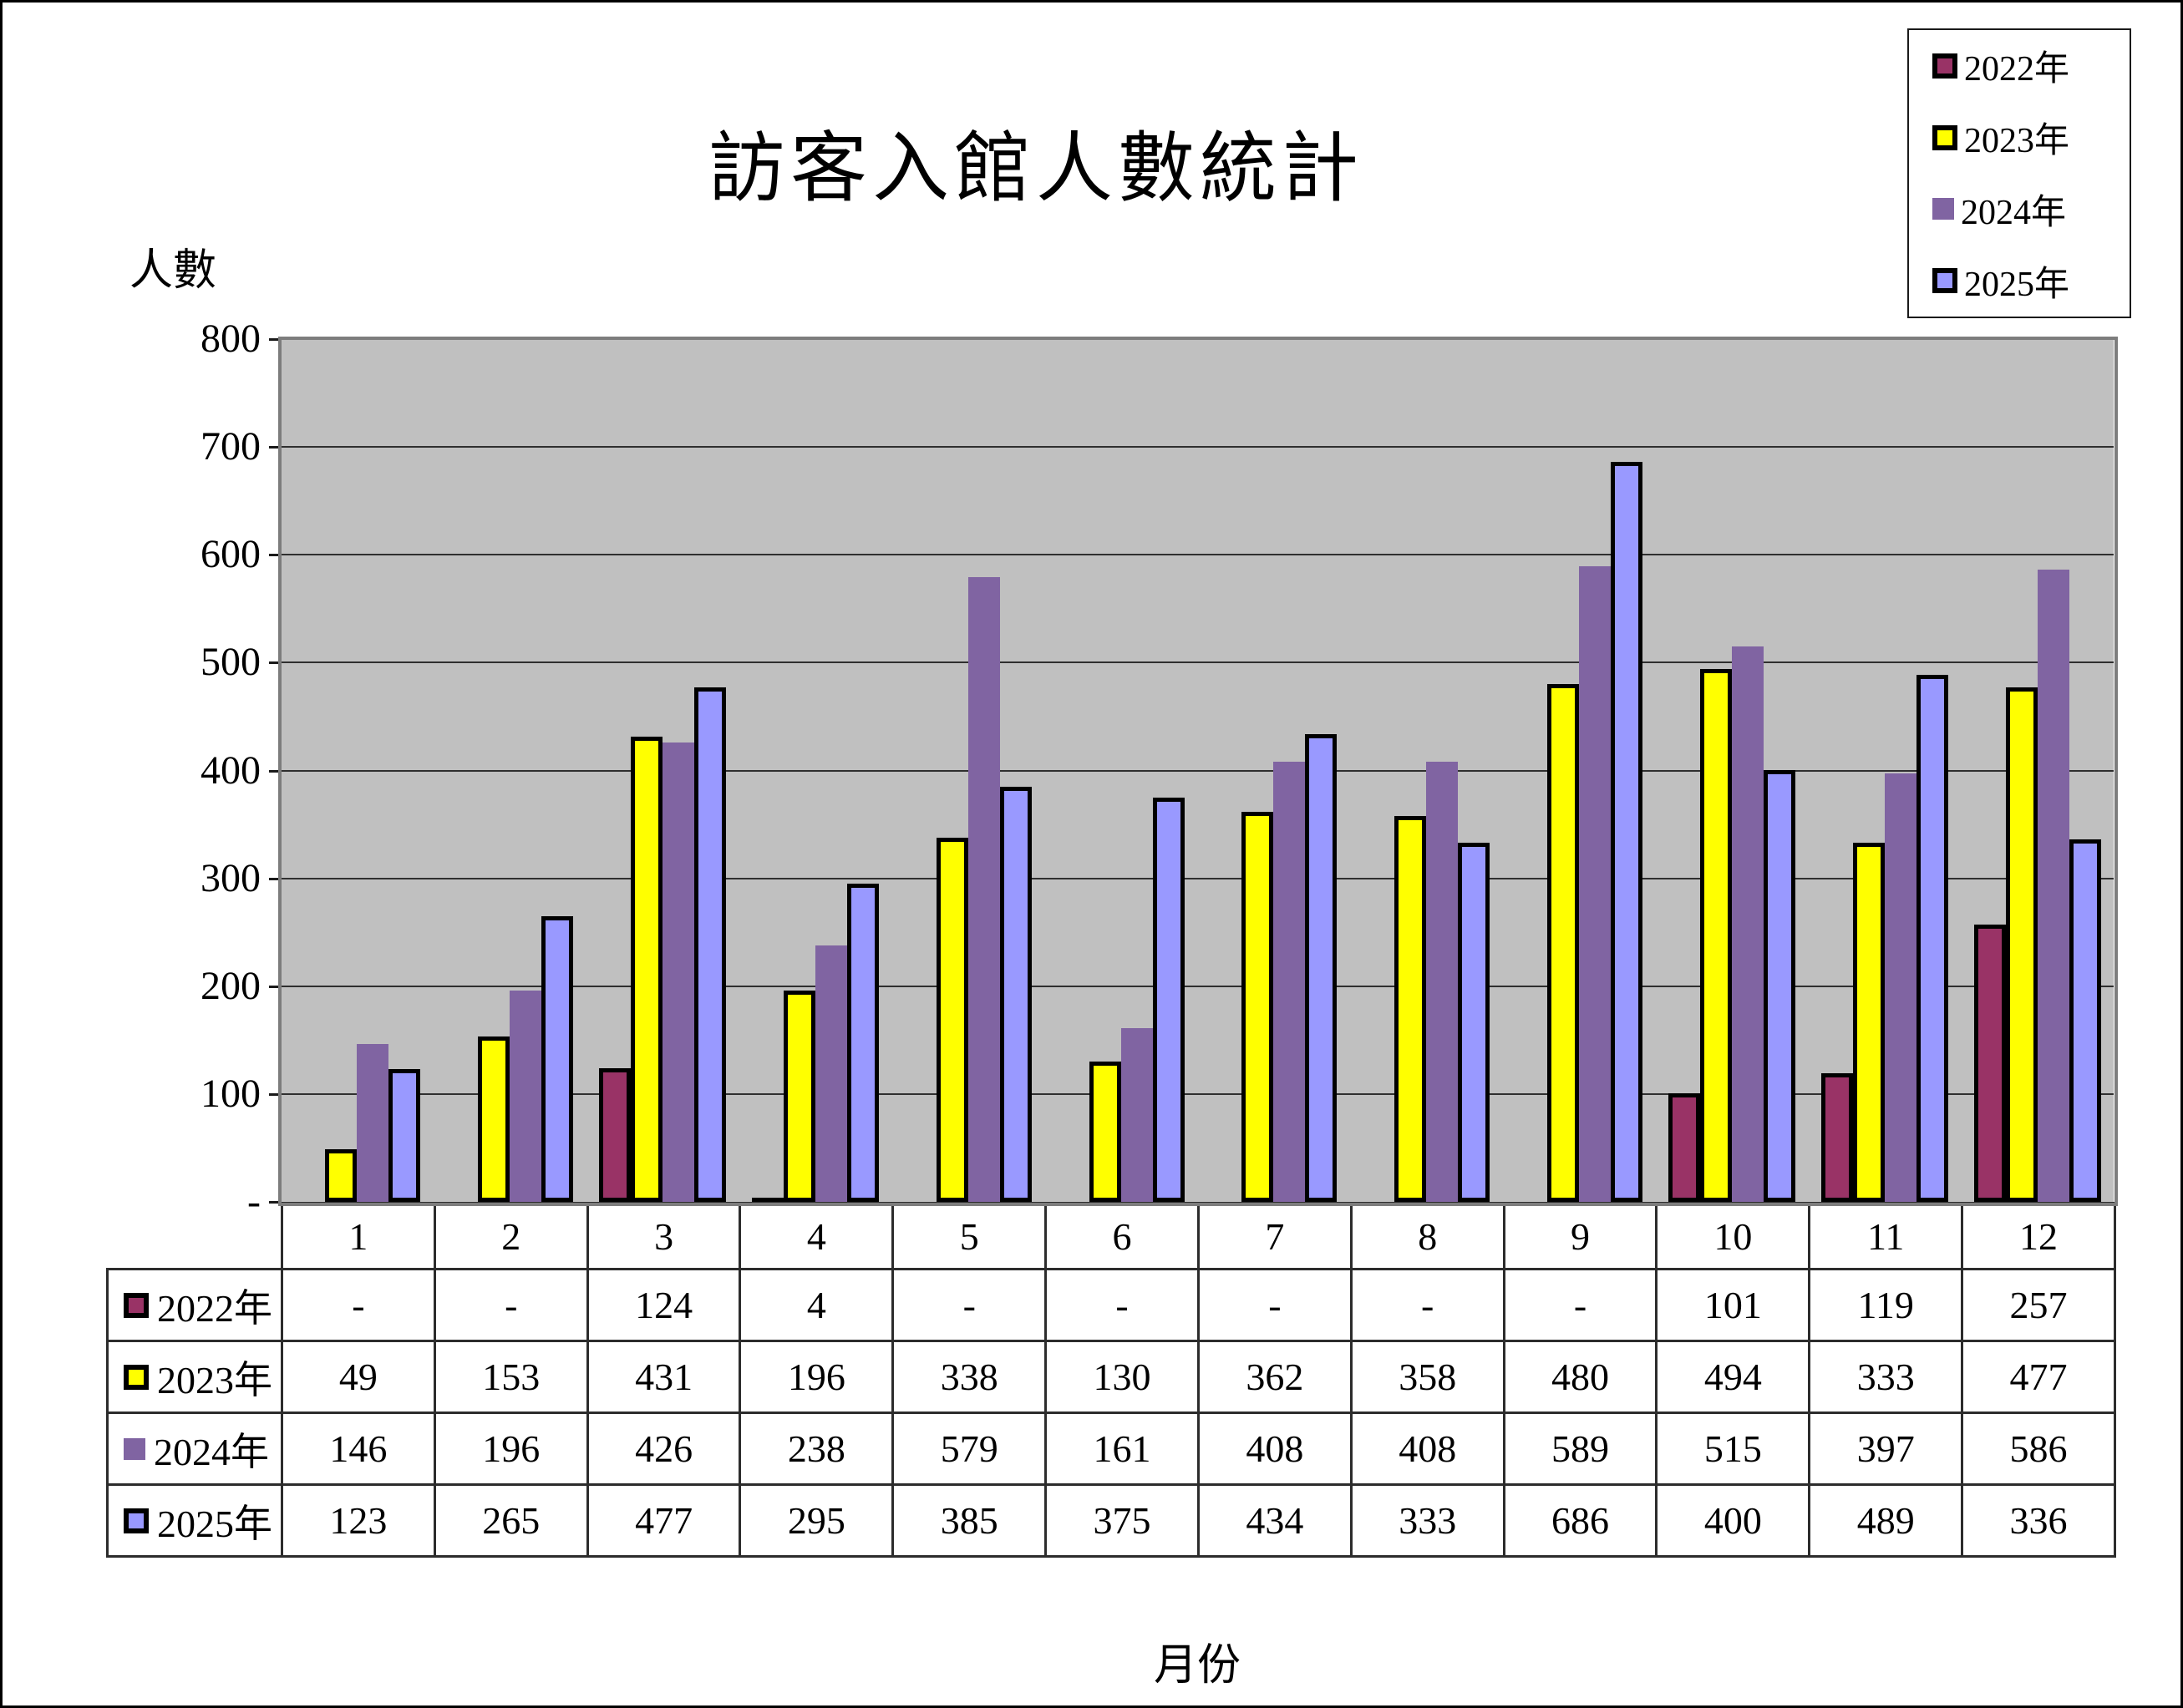 This screenshot has width=2183, height=1708. Describe the element at coordinates (969, 1449) in the screenshot. I see `value-cell-2024年-month-5: 579` at that location.